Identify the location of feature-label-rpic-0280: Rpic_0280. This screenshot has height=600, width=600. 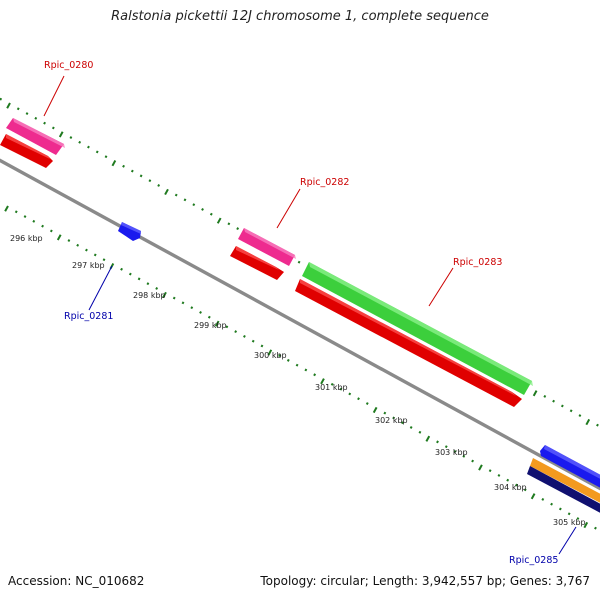
(68, 65).